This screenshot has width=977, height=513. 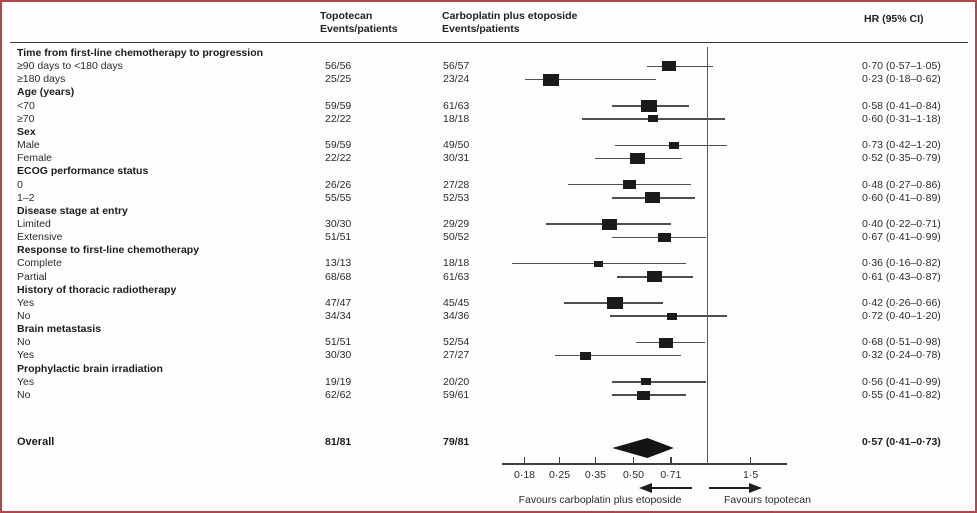 What do you see at coordinates (456, 342) in the screenshot?
I see `row-carboplatin-events: 52/54` at bounding box center [456, 342].